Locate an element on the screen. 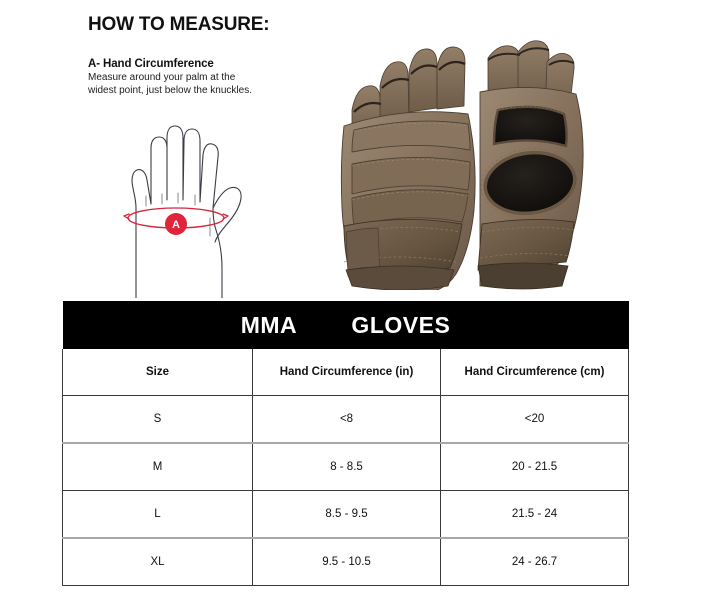 This screenshot has height=600, width=702. measurement-marker is located at coordinates (176, 224).